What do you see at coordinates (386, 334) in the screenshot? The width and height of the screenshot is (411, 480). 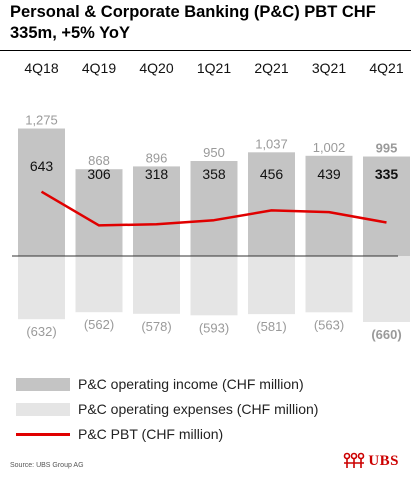 I see `expense-value-label: (660)` at bounding box center [386, 334].